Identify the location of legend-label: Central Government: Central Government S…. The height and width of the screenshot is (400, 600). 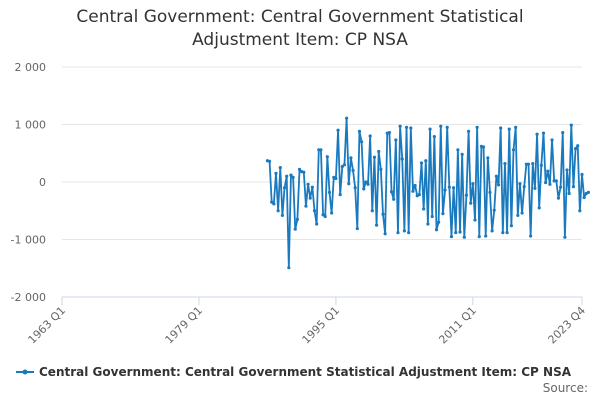
(305, 372).